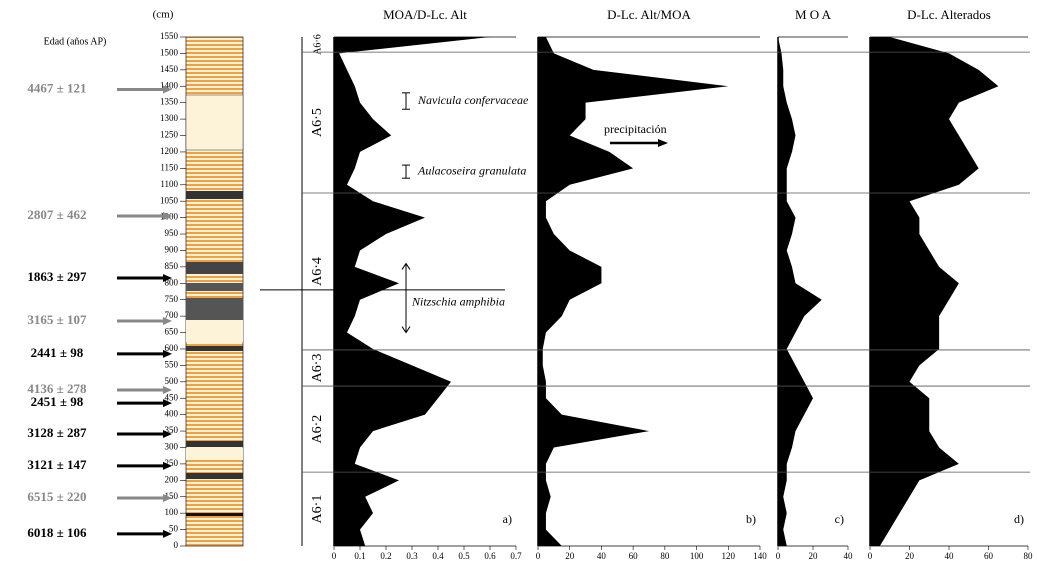 This screenshot has width=1037, height=570. I want to click on taxon-label: Aulacoseira granulata, so click(471, 170).